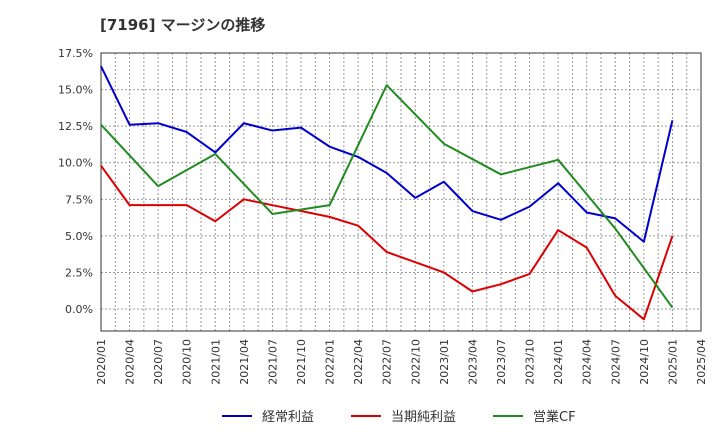 The width and height of the screenshot is (720, 440). I want to click on x-tick-label: 2021/04, so click(244, 362).